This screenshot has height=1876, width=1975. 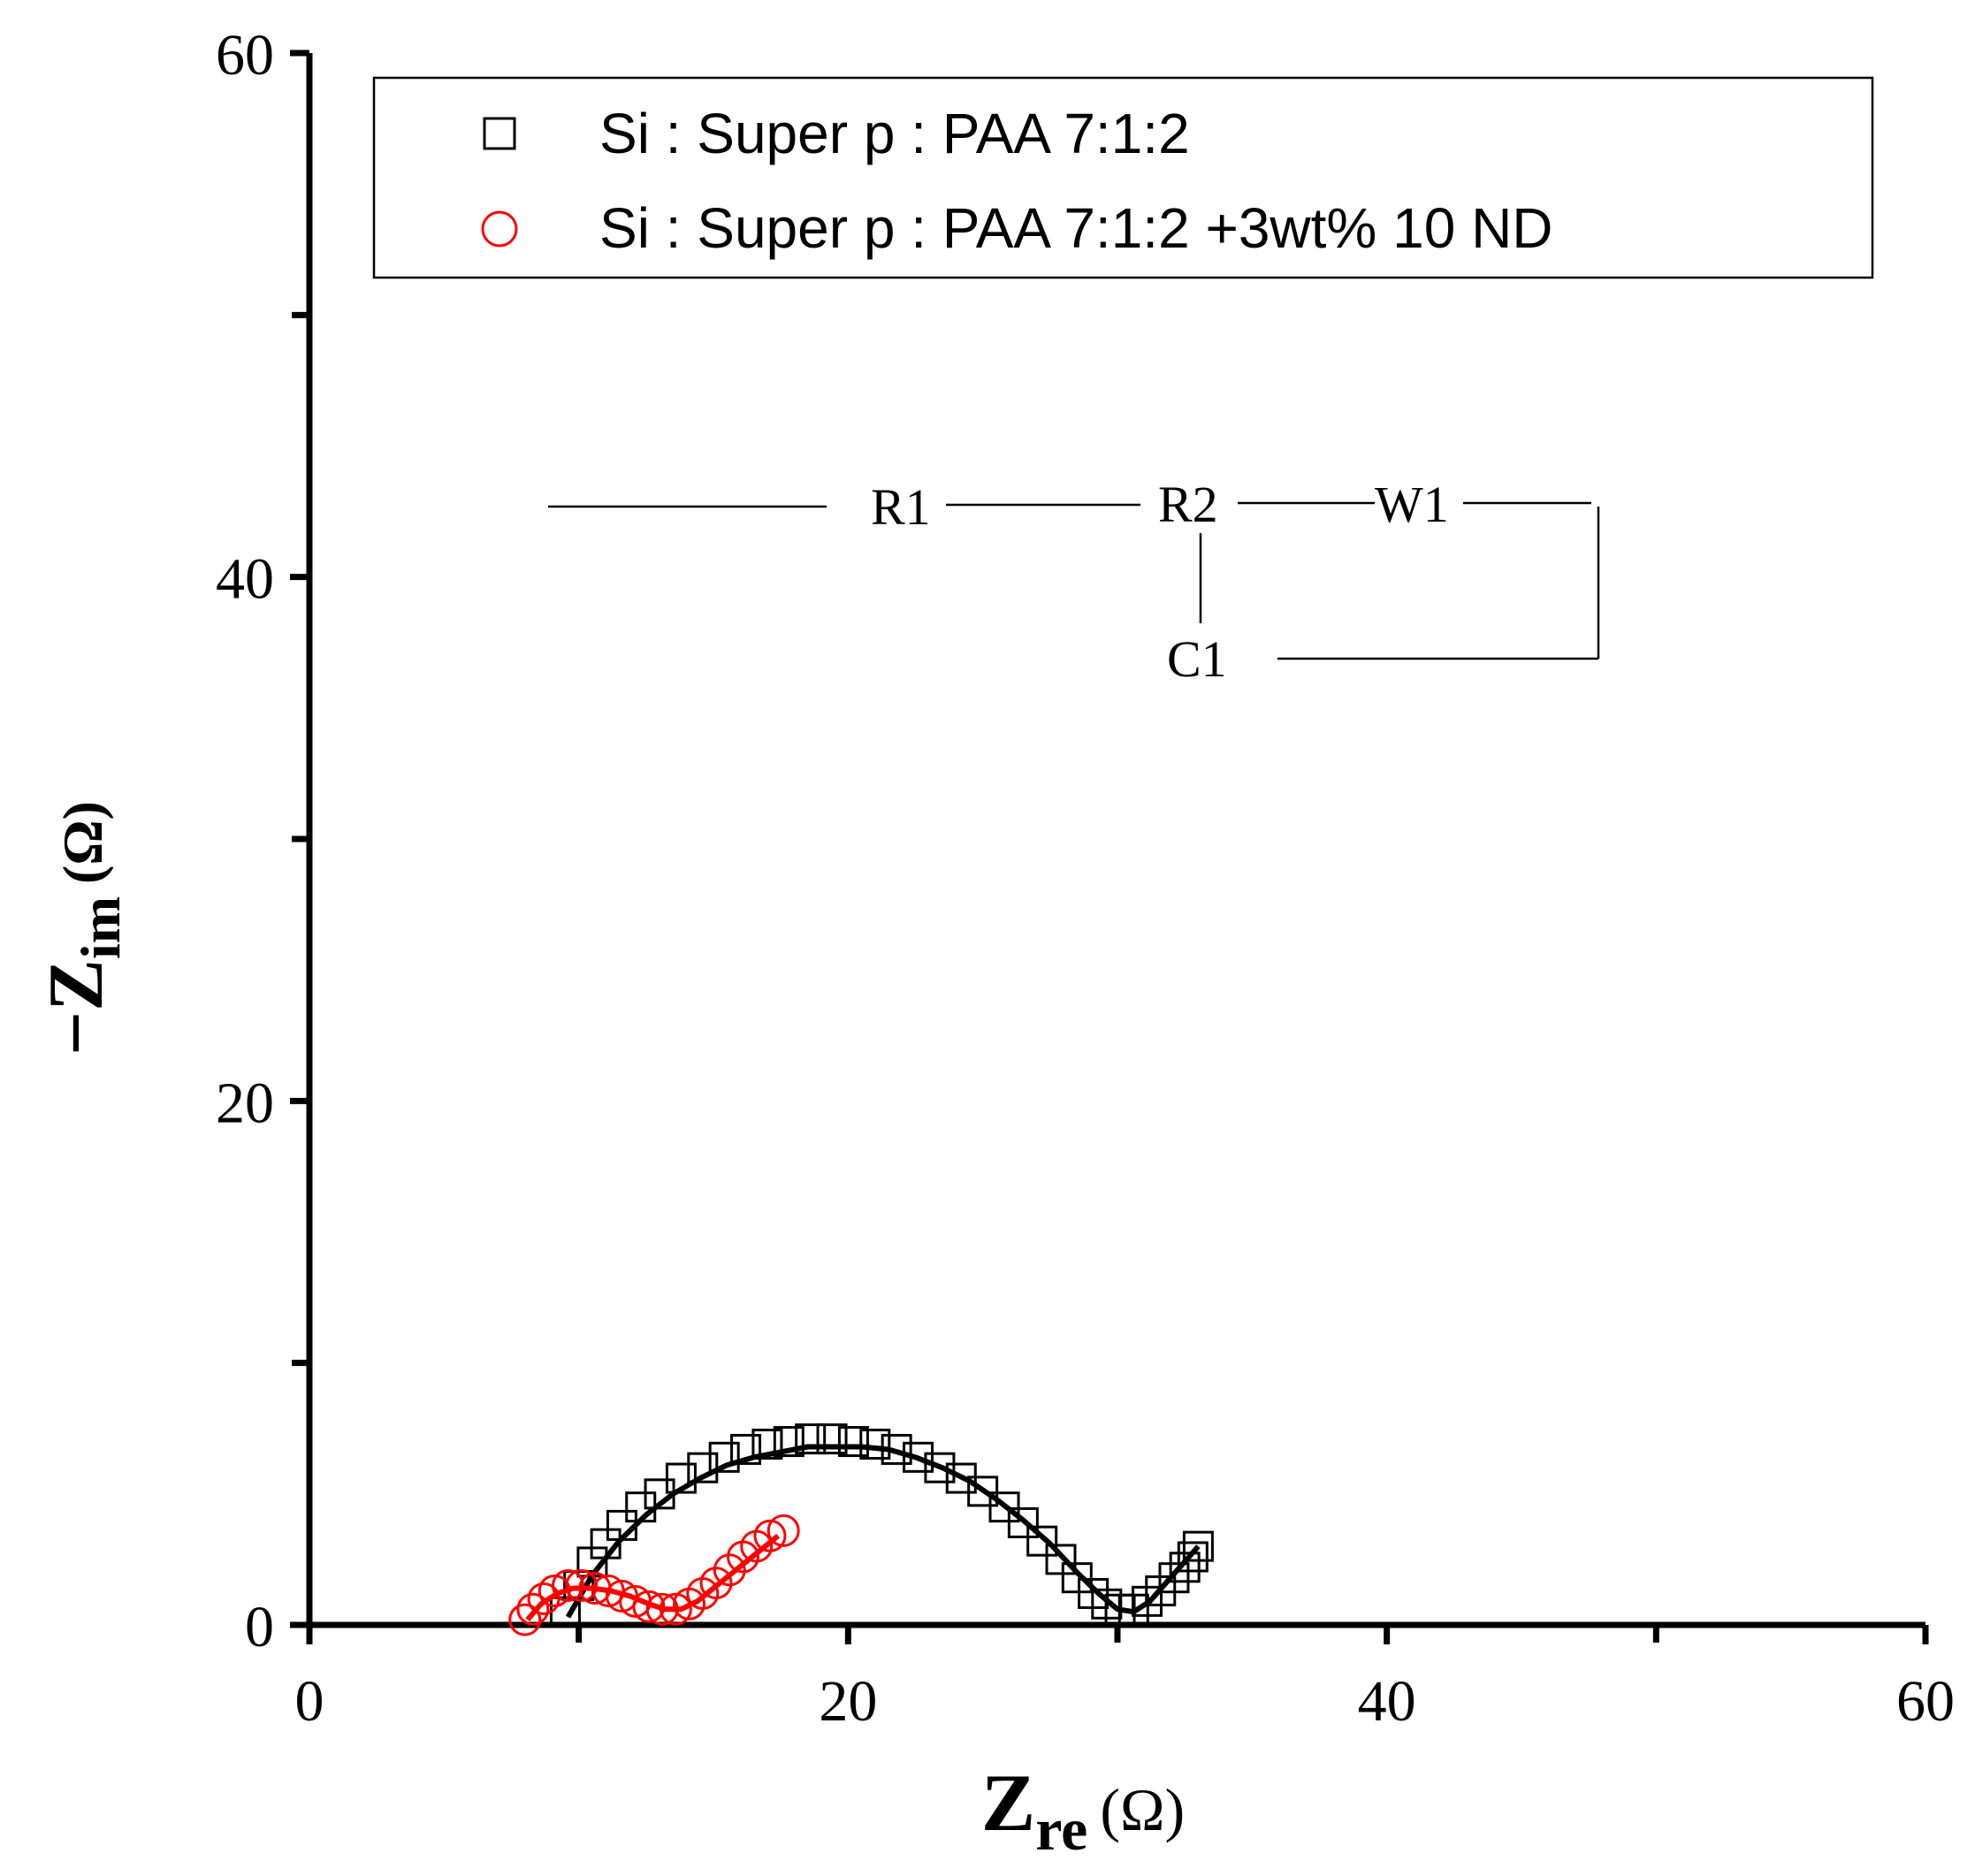 What do you see at coordinates (1926, 1701) in the screenshot?
I see `x-tick-label: 60` at bounding box center [1926, 1701].